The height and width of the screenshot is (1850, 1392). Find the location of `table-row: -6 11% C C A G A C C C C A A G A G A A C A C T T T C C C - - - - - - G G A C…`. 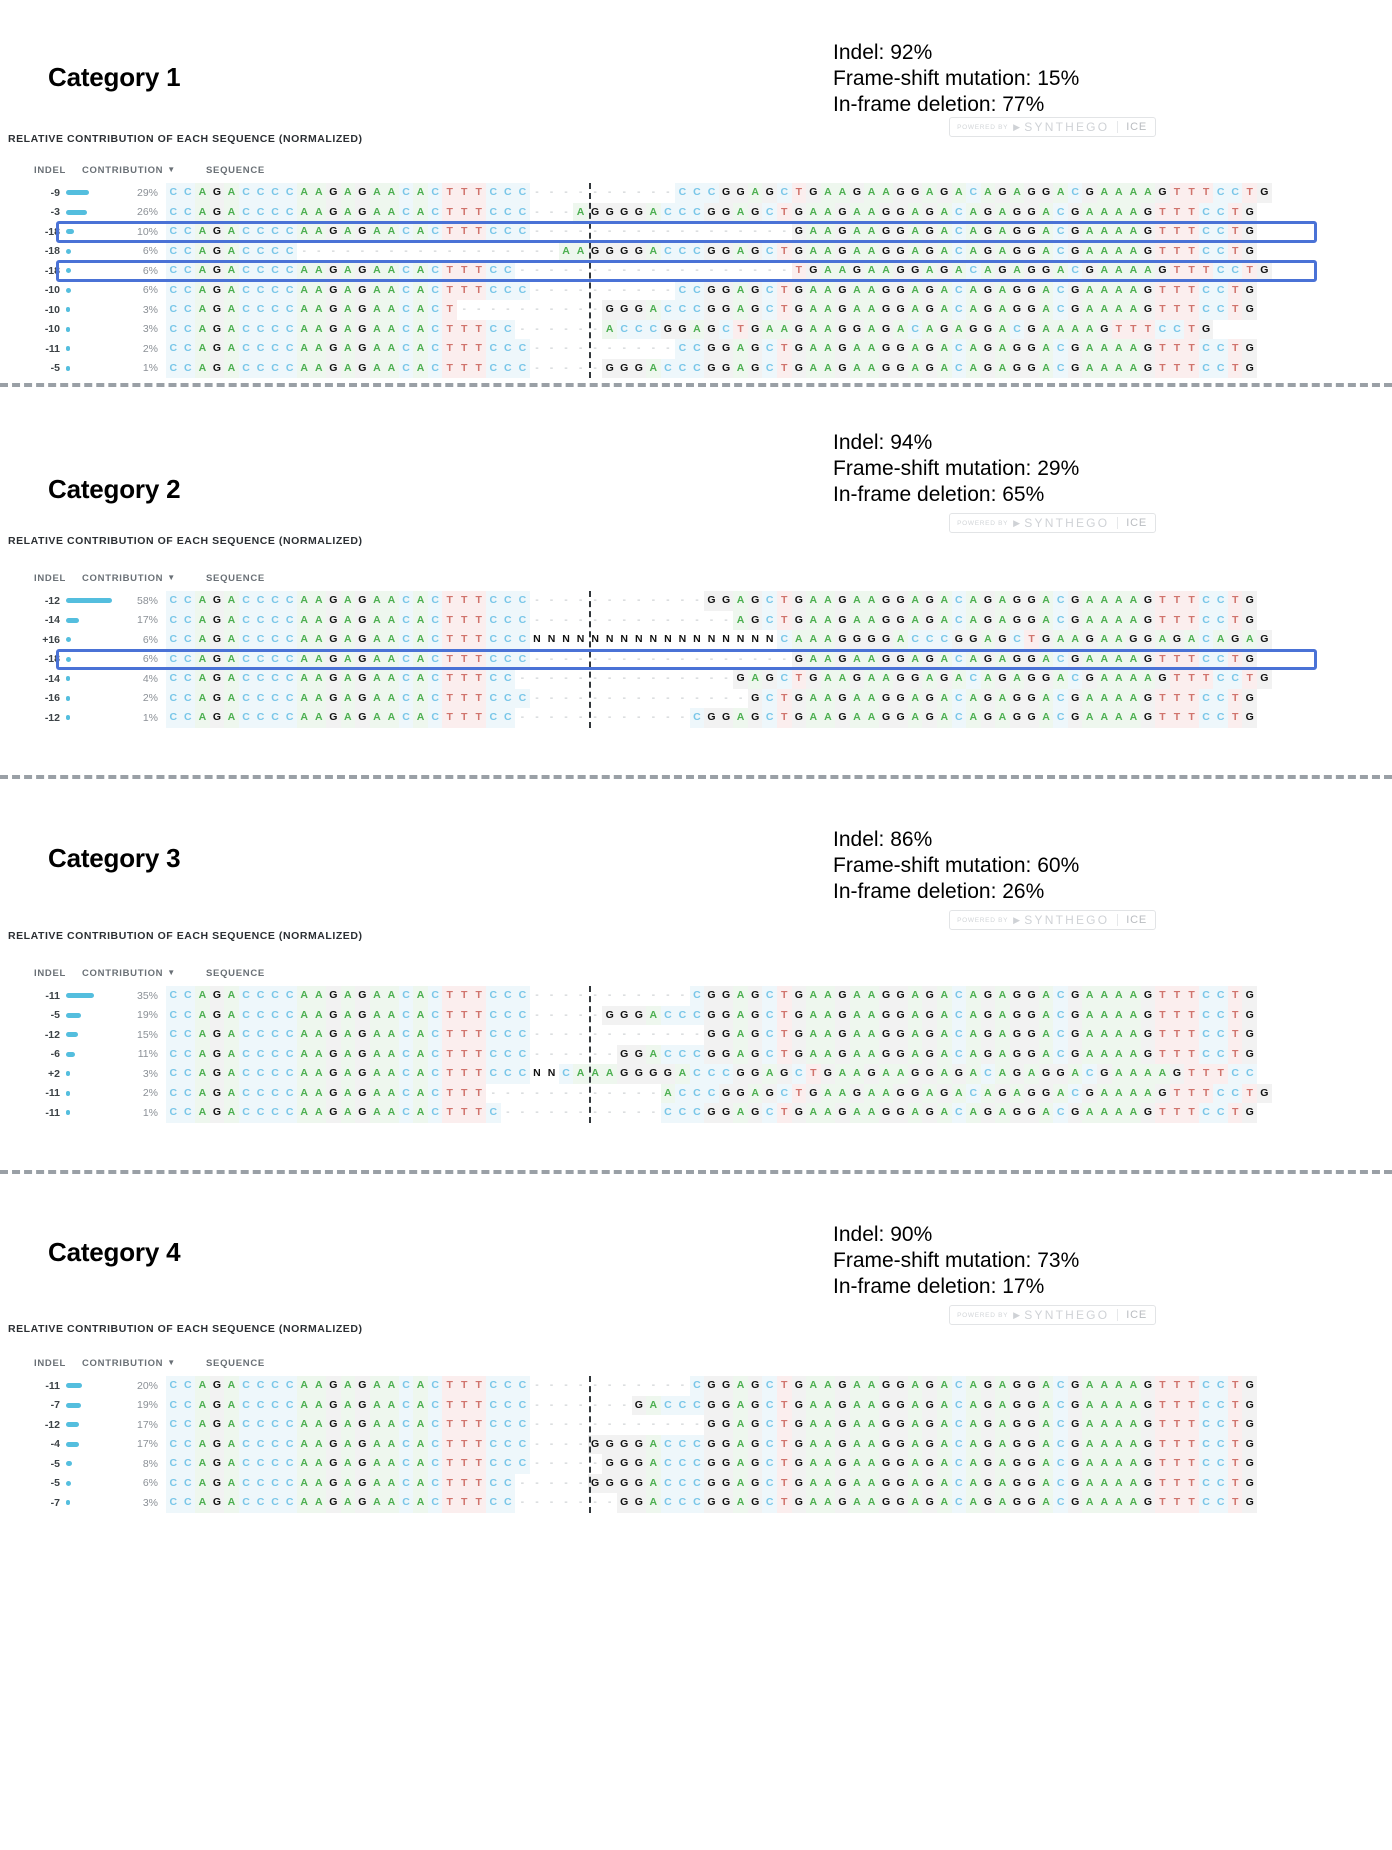

table-row: -6 11% C C A G A C C C C A A G A G A A C A C T T T C C C - - - - - - G G A C… is located at coordinates (636, 1054).